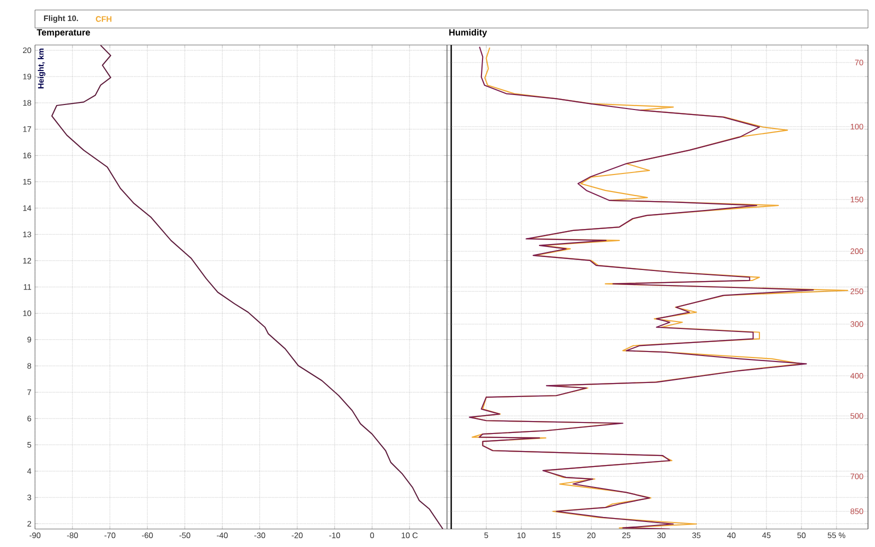  I want to click on chart-title: Humidity, so click(468, 33).